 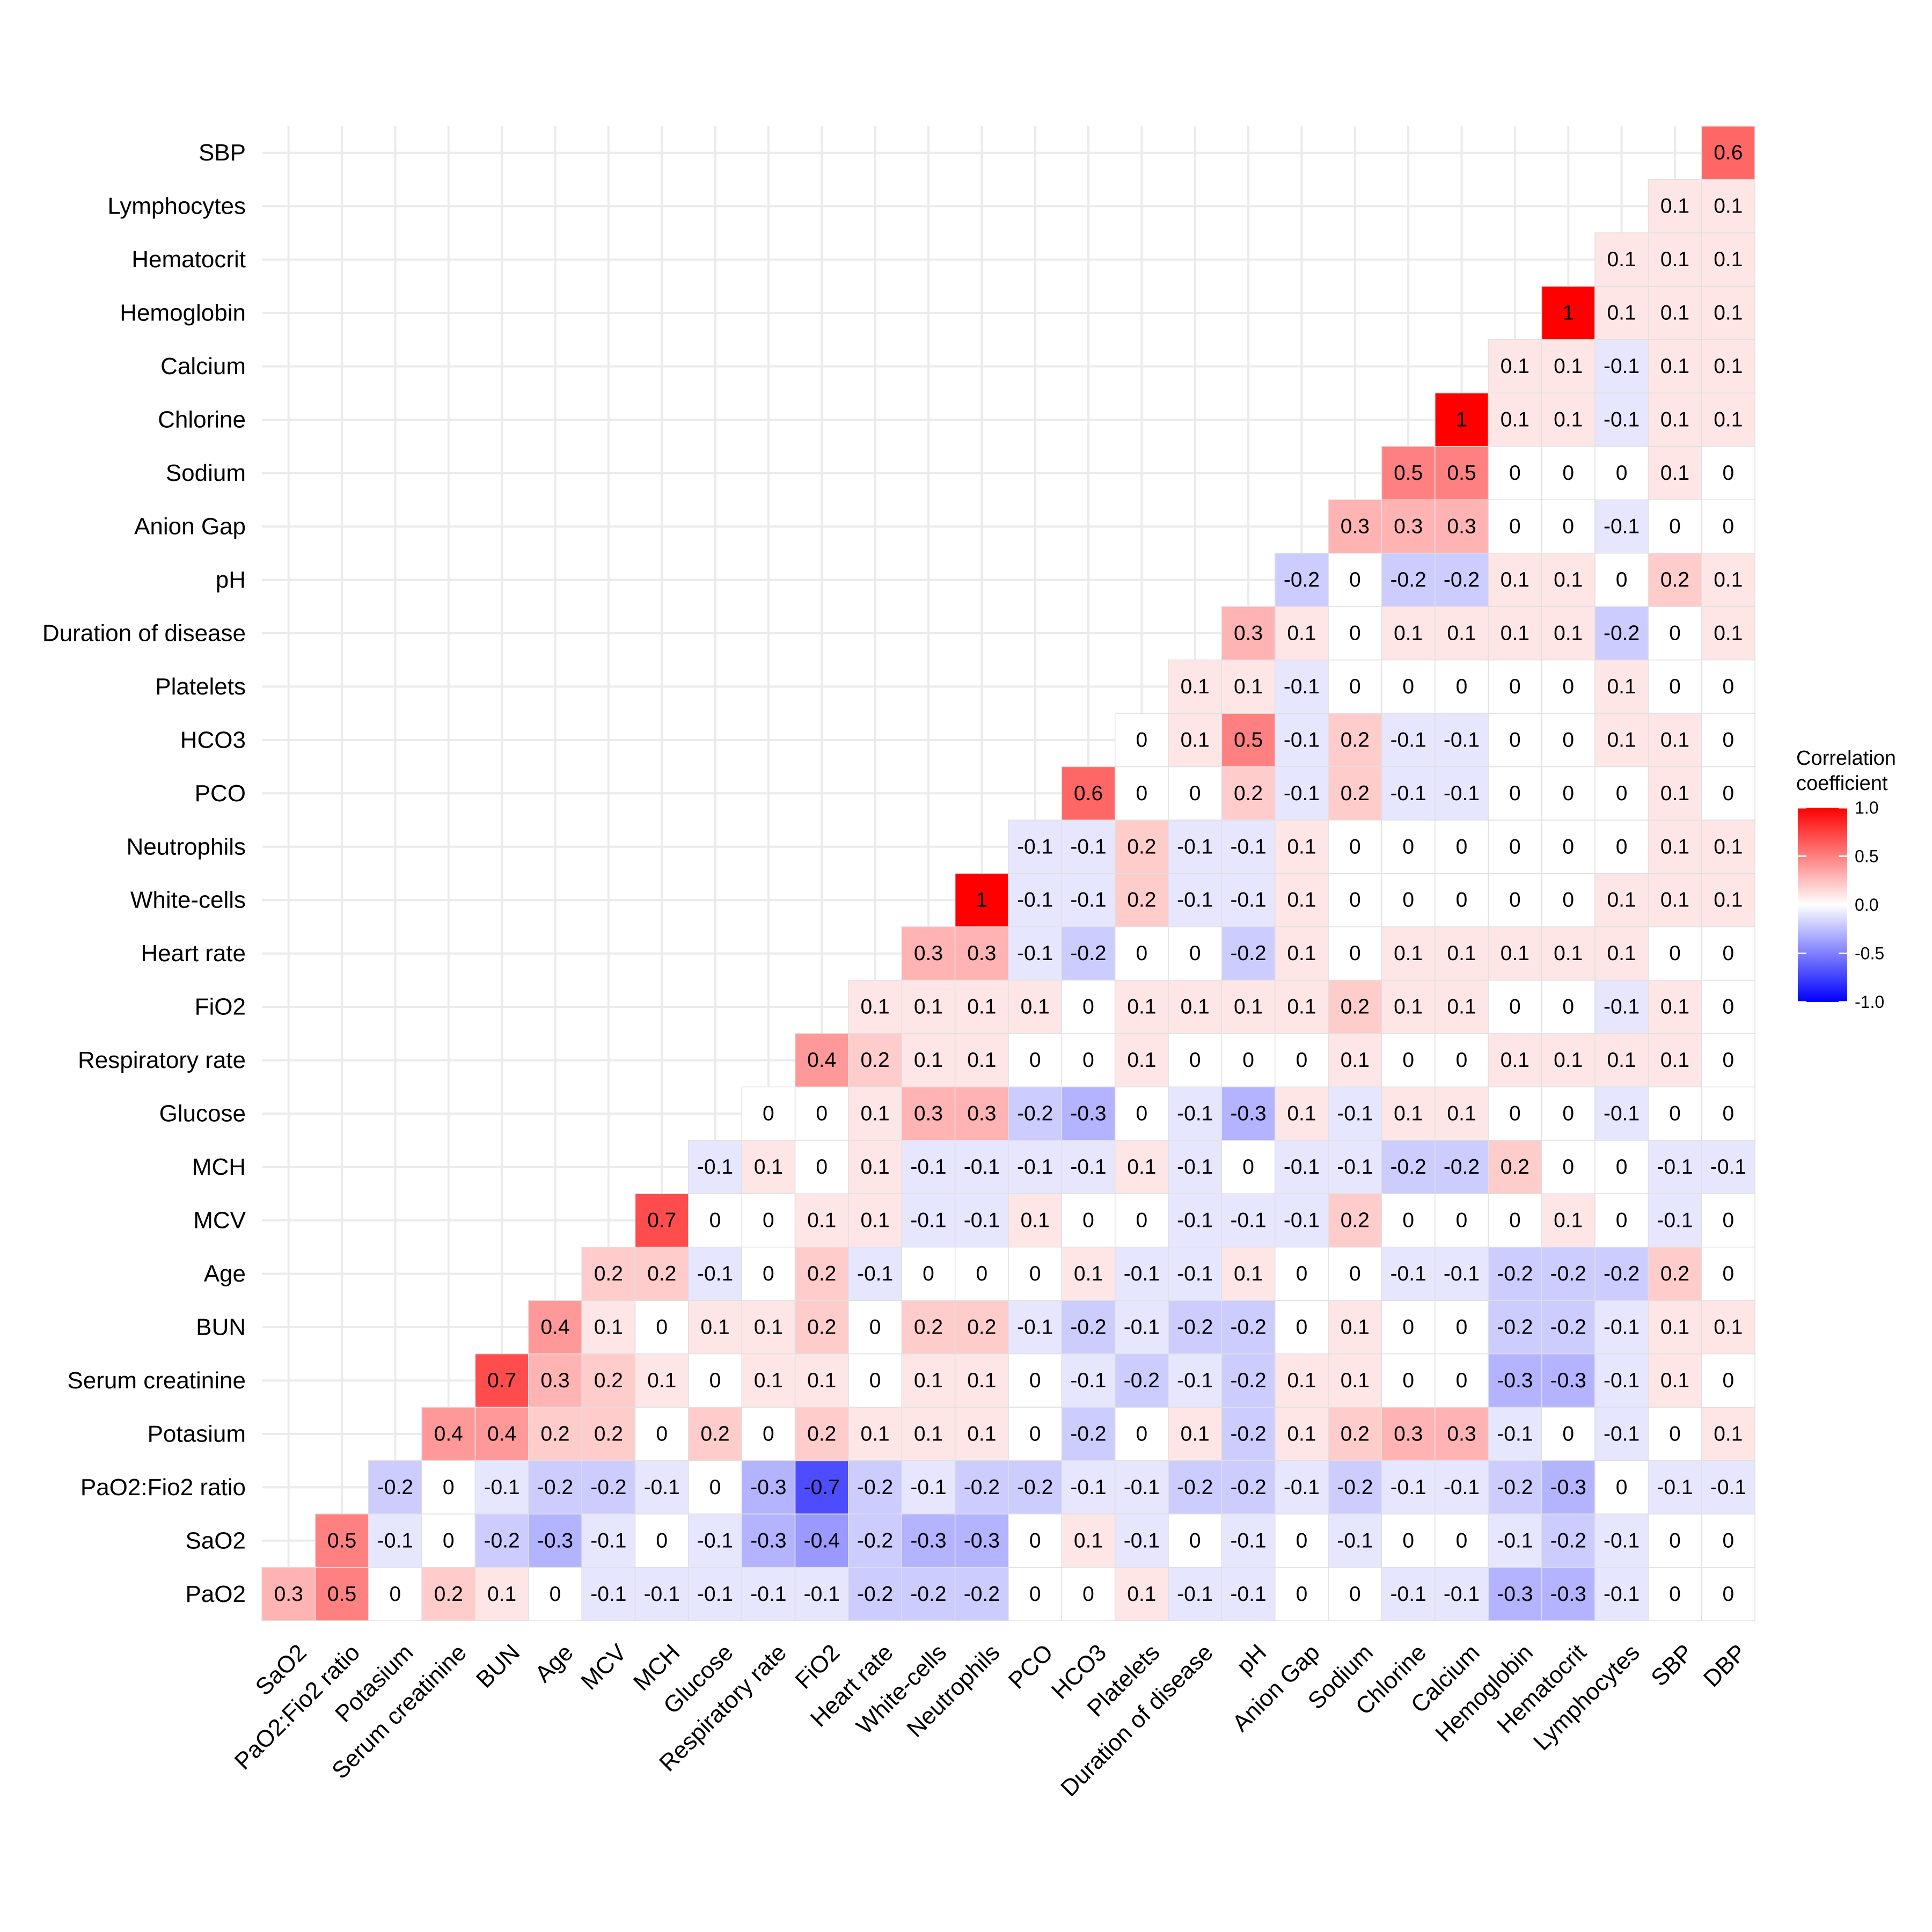 I want to click on y-tick-label: Platelets, so click(x=200, y=687).